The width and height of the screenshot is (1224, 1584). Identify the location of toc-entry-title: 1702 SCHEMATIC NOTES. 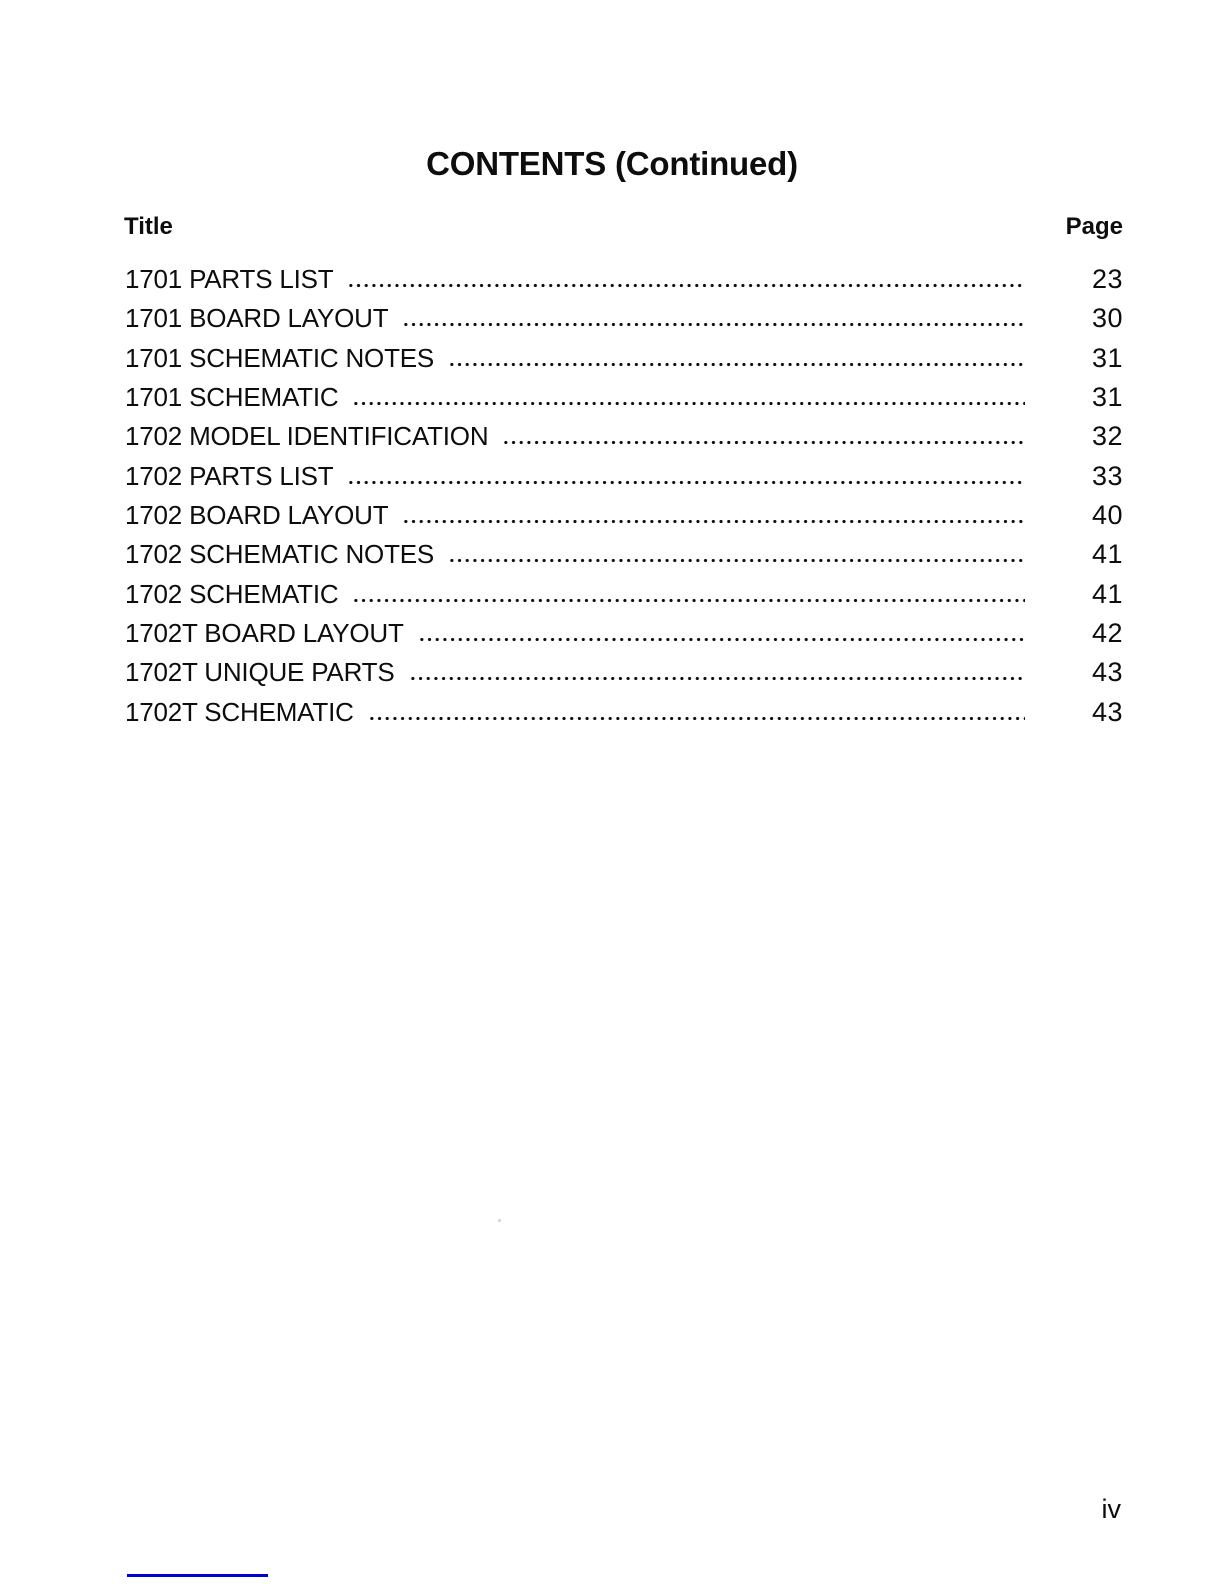
(280, 554).